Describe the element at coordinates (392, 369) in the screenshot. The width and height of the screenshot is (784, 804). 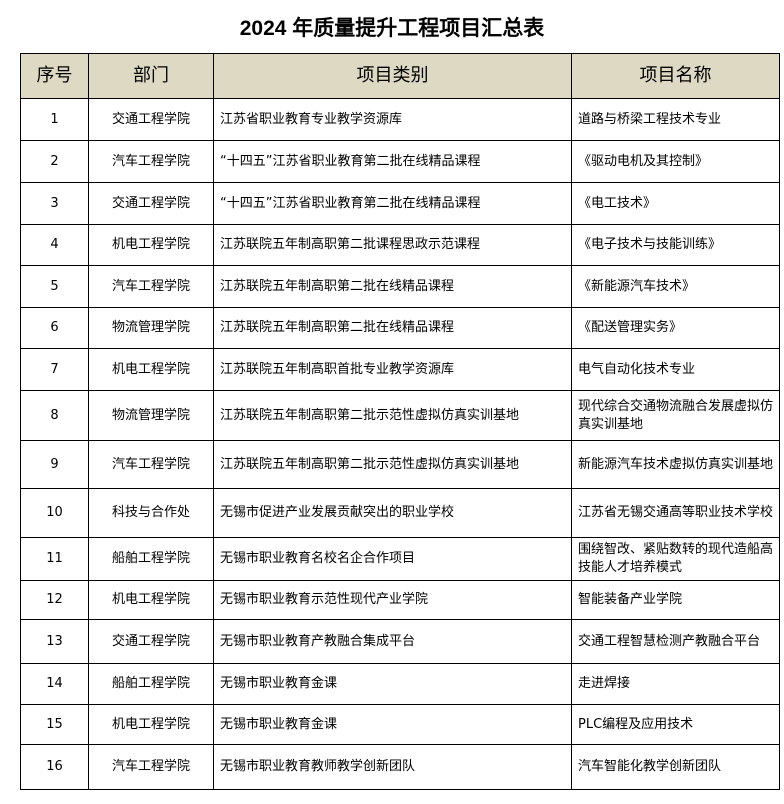
I see `cell-category: 江苏联院五年制高职首批专业教学资源库` at that location.